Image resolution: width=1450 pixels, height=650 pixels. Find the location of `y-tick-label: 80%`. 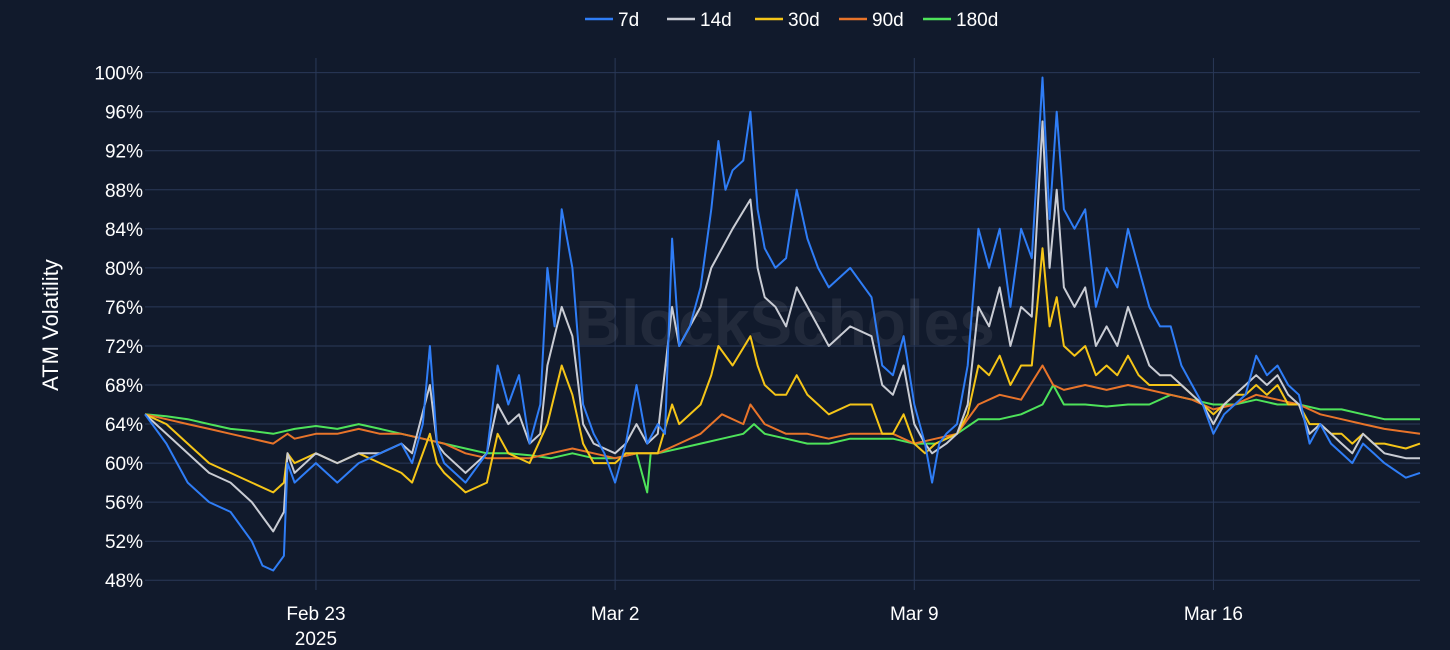

y-tick-label: 80% is located at coordinates (124, 269).